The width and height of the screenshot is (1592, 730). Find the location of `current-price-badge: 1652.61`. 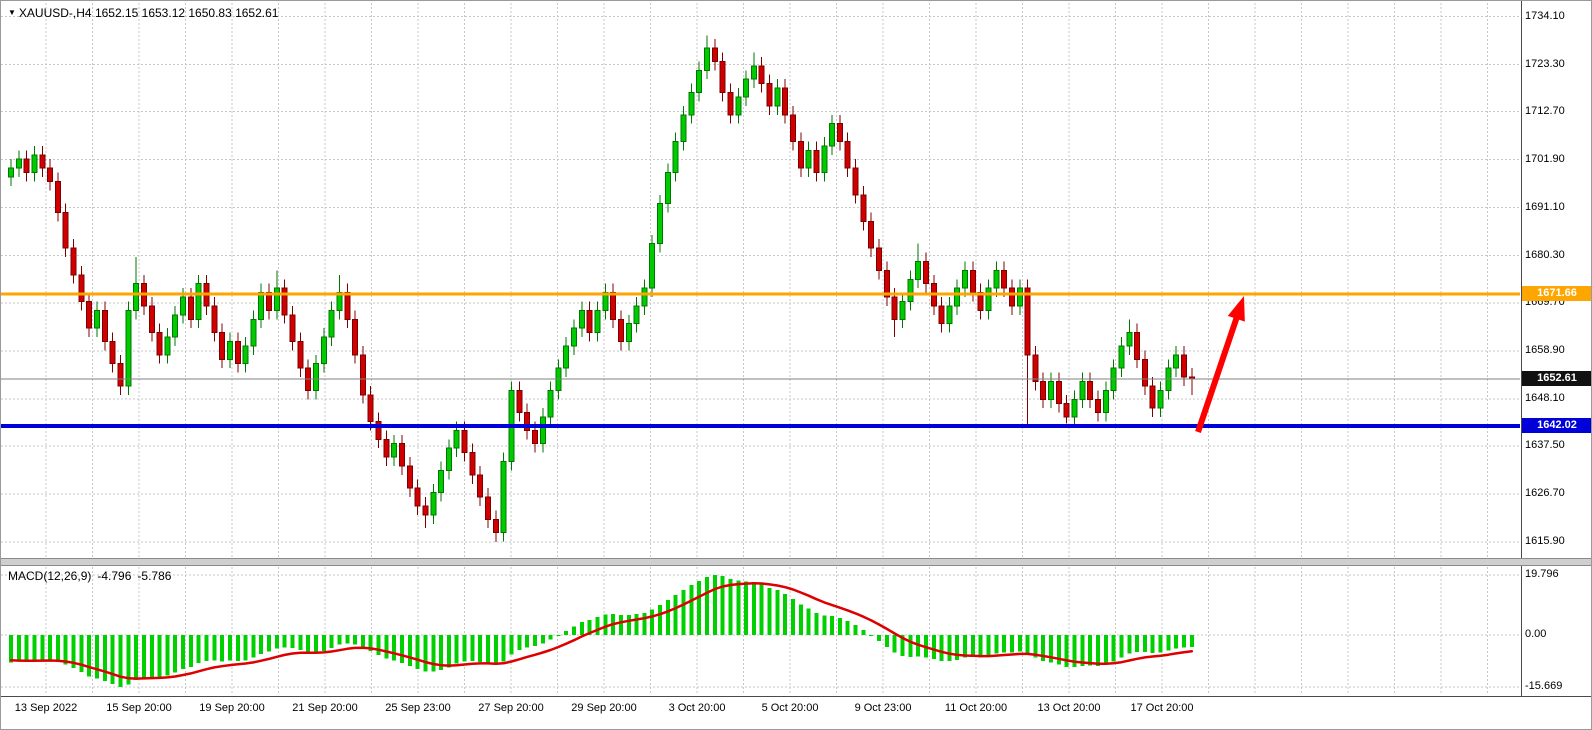

current-price-badge: 1652.61 is located at coordinates (1556, 378).